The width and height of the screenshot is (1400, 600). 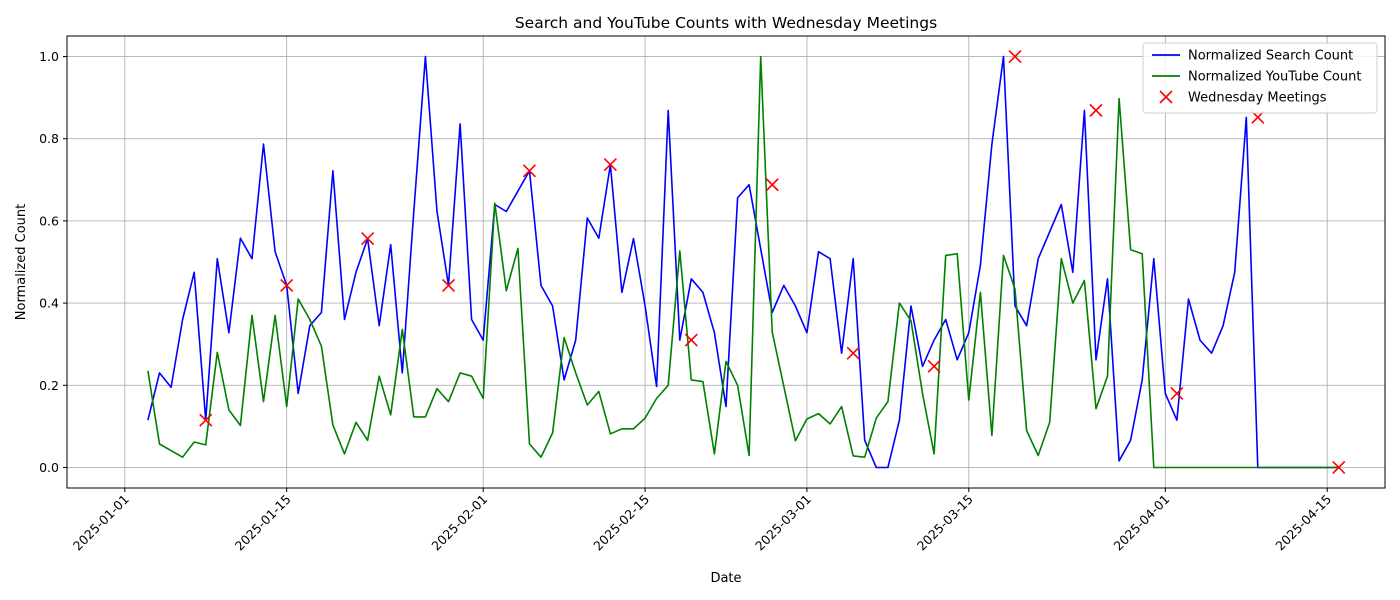 I want to click on legend-swatch, so click(x=1166, y=97).